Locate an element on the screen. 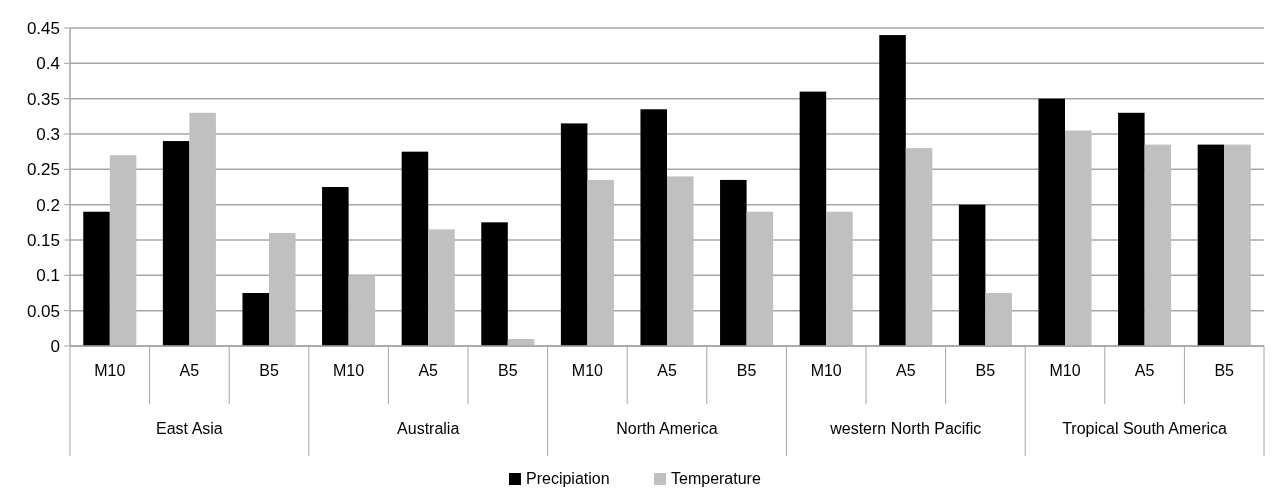 The image size is (1288, 504). y-tick-label: 0.35 is located at coordinates (43, 99).